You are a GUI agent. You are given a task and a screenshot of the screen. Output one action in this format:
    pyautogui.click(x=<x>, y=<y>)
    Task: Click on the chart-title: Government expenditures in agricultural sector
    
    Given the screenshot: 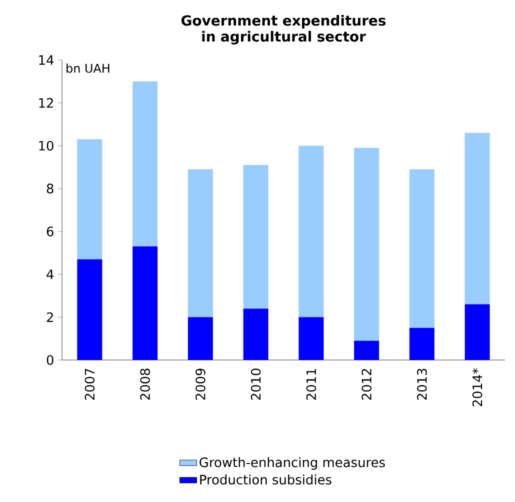 What is the action you would take?
    pyautogui.click(x=283, y=29)
    